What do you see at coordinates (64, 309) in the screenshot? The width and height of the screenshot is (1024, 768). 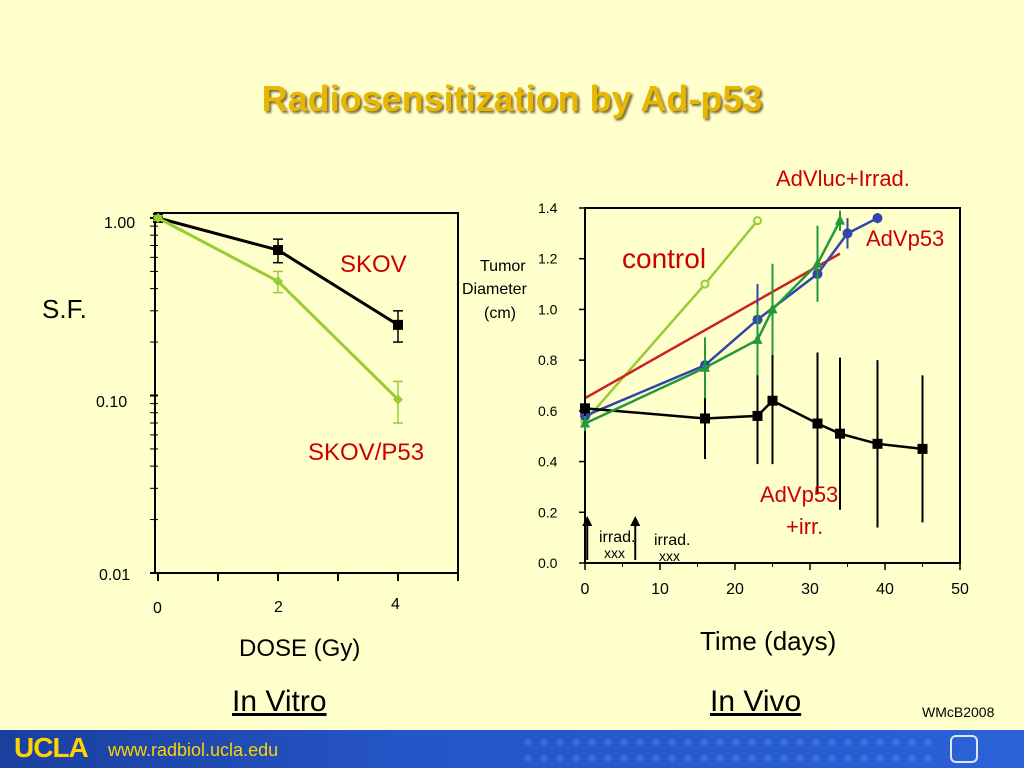 I see `invitro-ylabel: S.F.` at bounding box center [64, 309].